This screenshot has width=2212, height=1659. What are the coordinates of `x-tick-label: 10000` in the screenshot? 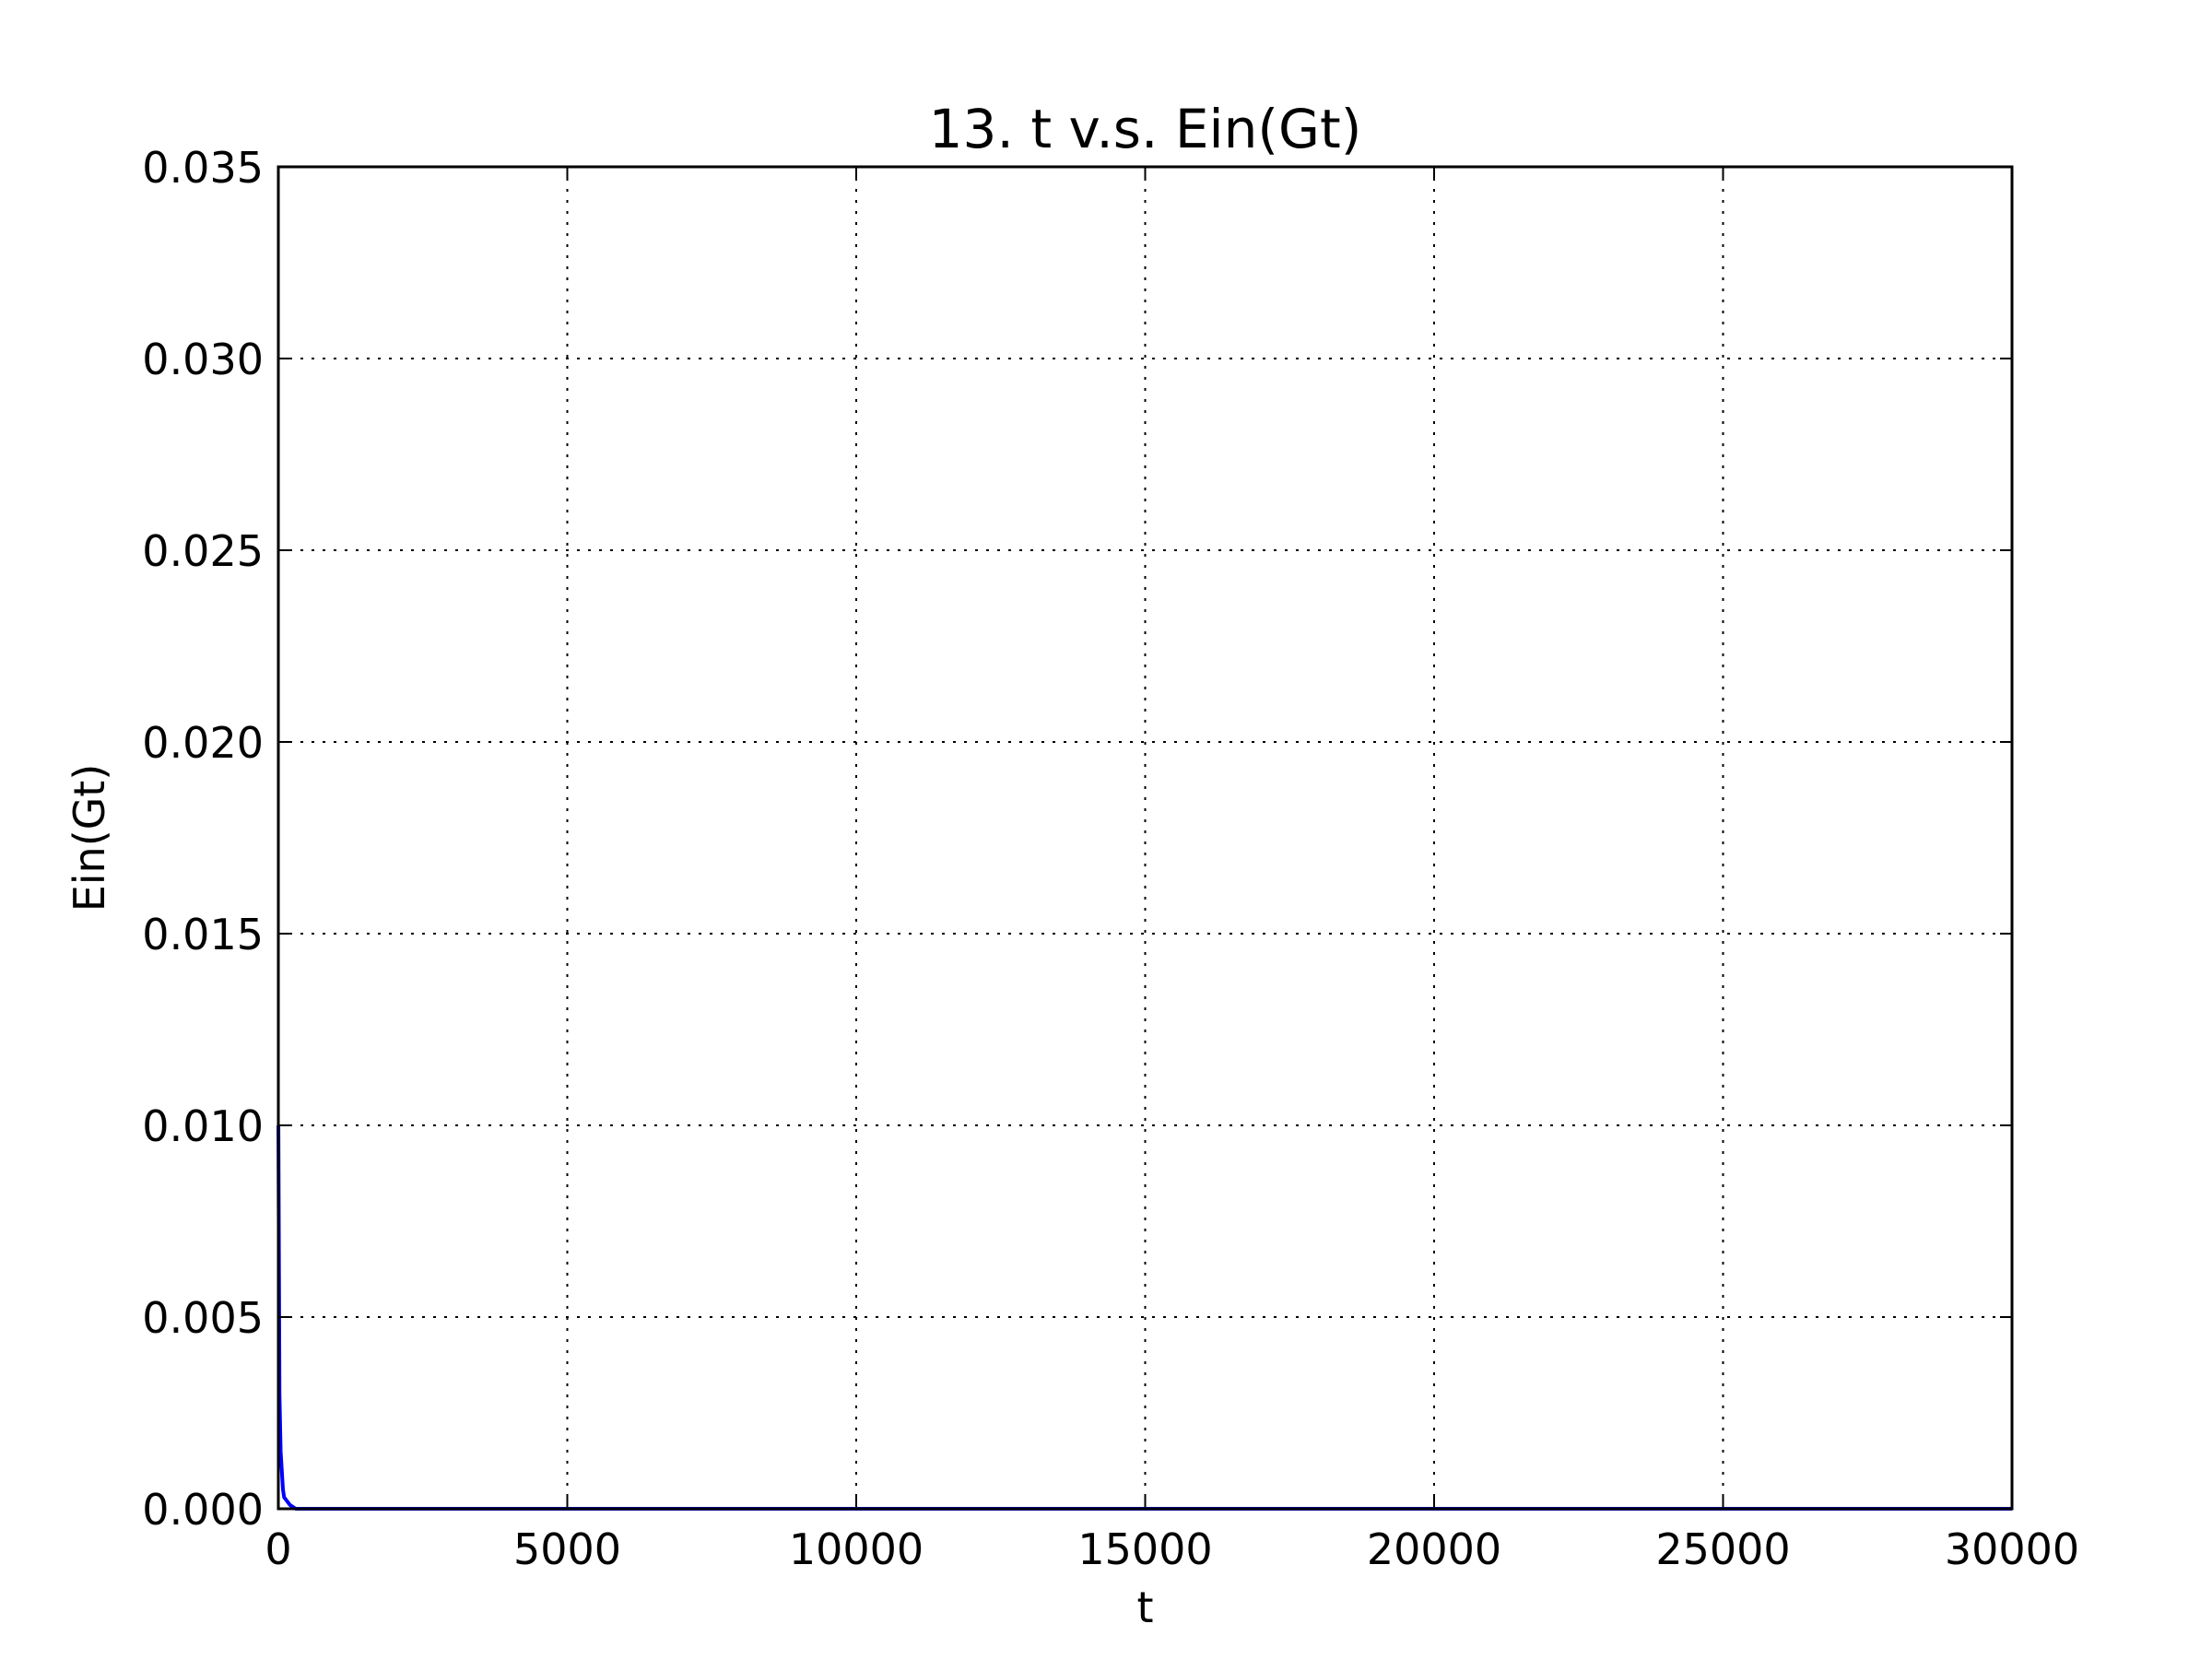 It's located at (856, 1549).